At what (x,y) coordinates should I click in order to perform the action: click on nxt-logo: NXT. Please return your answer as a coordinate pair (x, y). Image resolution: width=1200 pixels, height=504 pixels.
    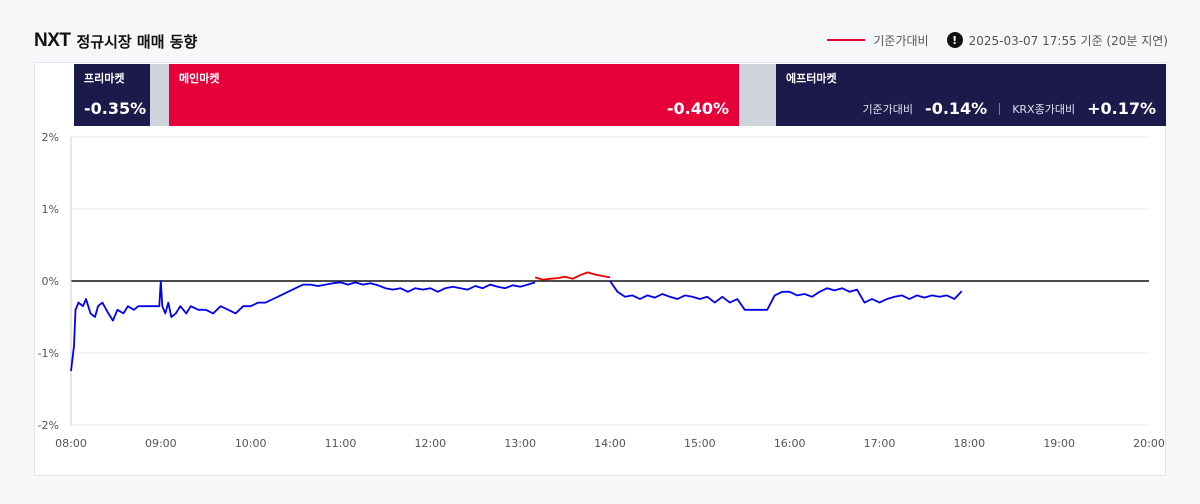
    Looking at the image, I should click on (52, 40).